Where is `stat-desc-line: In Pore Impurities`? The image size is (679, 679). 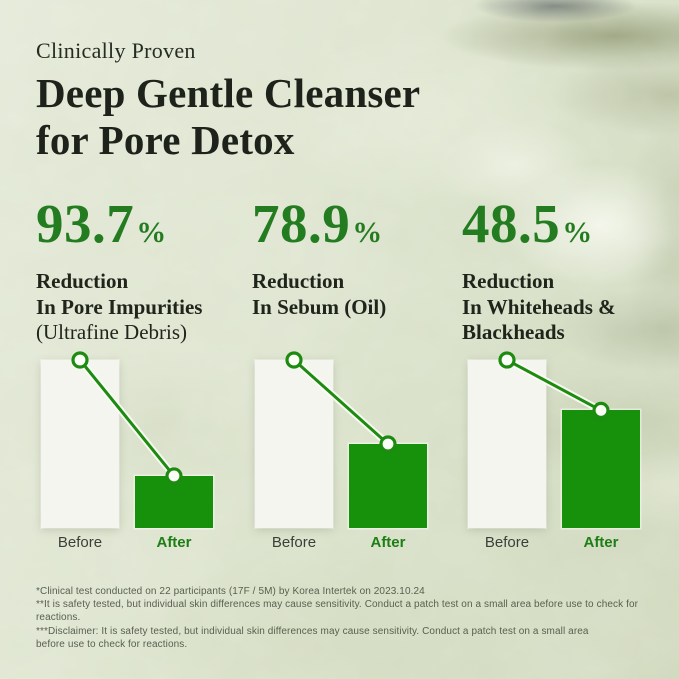 stat-desc-line: In Pore Impurities is located at coordinates (119, 306).